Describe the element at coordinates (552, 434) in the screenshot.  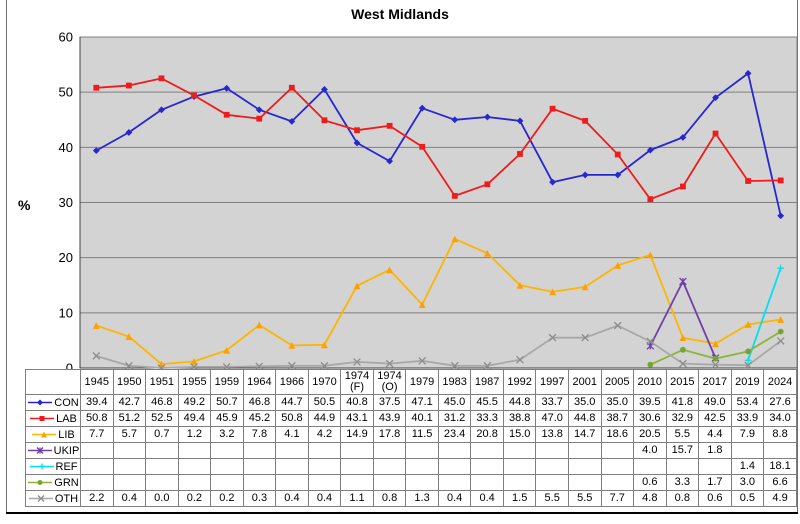
I see `value-cell: 13.8` at that location.